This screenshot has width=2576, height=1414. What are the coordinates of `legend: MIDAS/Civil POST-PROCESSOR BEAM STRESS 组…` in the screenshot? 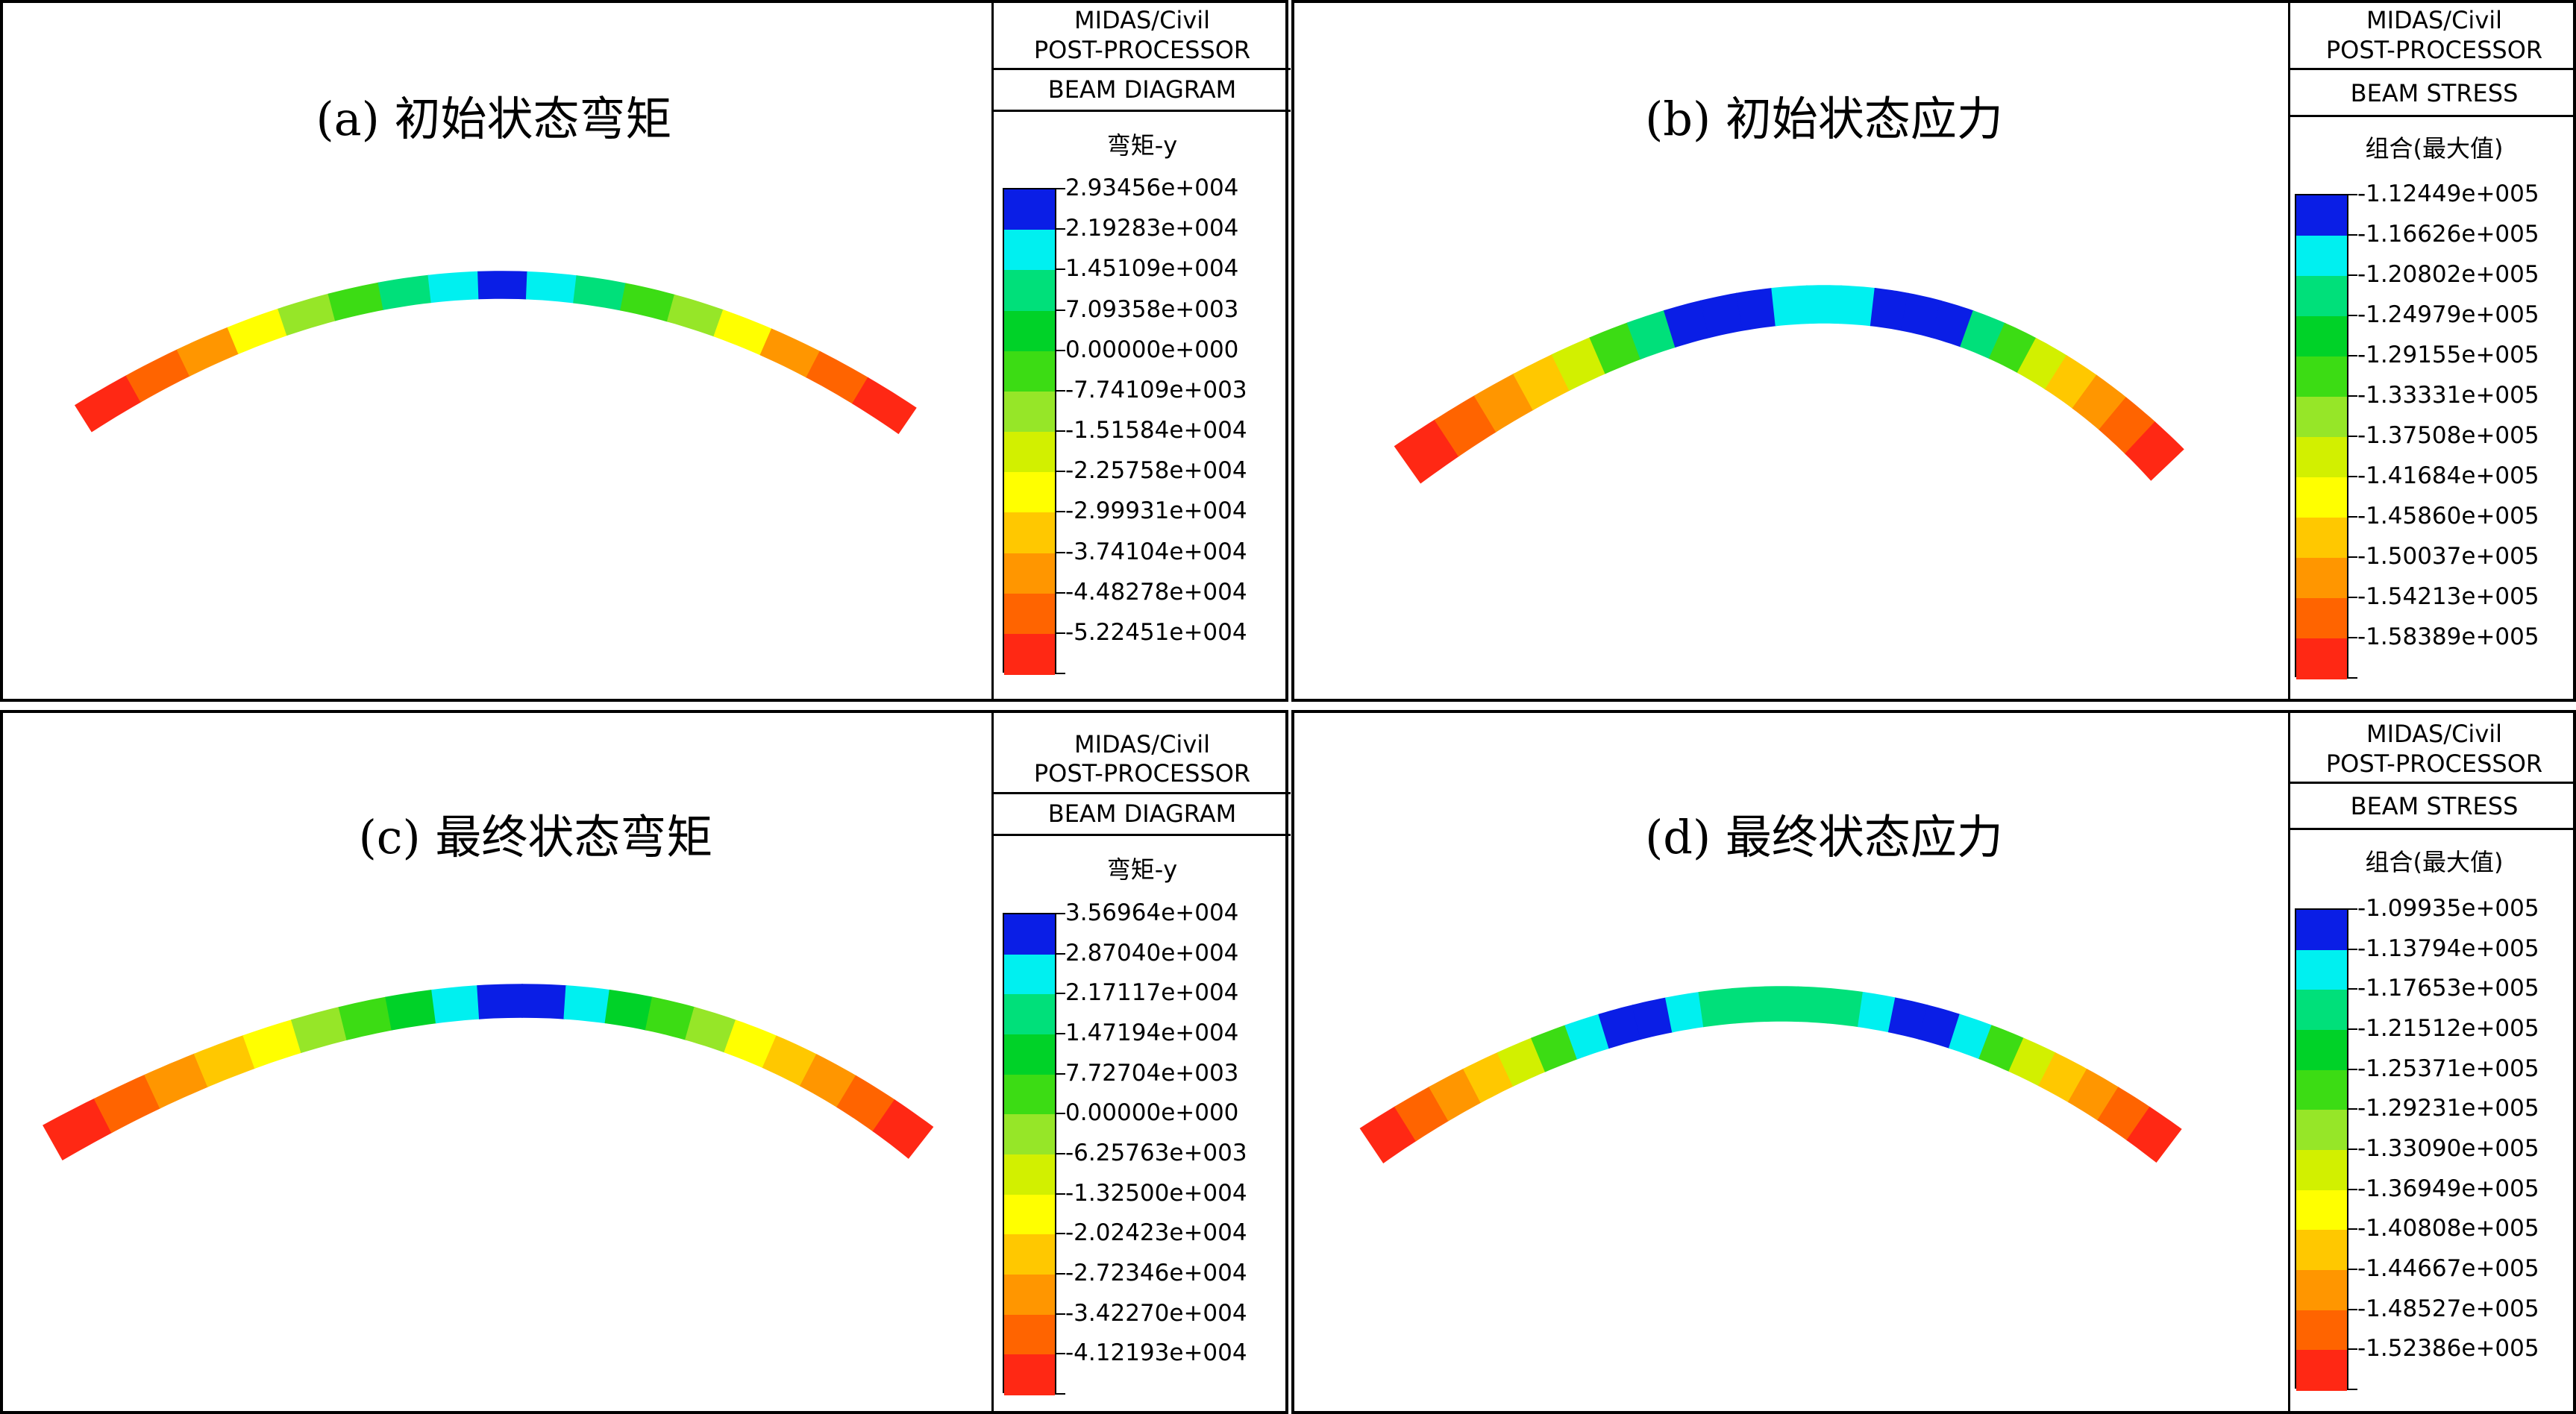 It's located at (2432, 1062).